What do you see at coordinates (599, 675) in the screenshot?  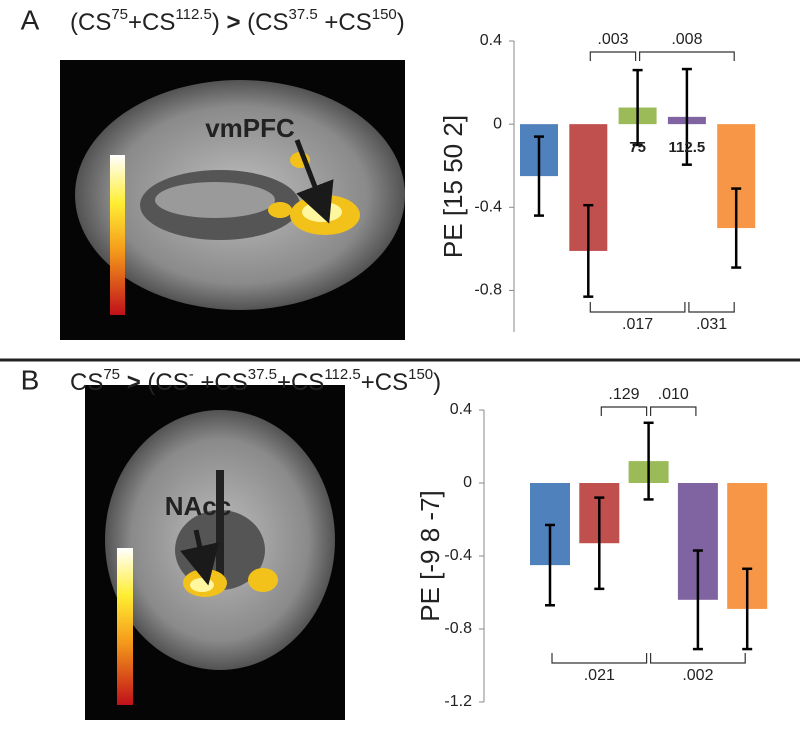 I see `p-value-label: .021` at bounding box center [599, 675].